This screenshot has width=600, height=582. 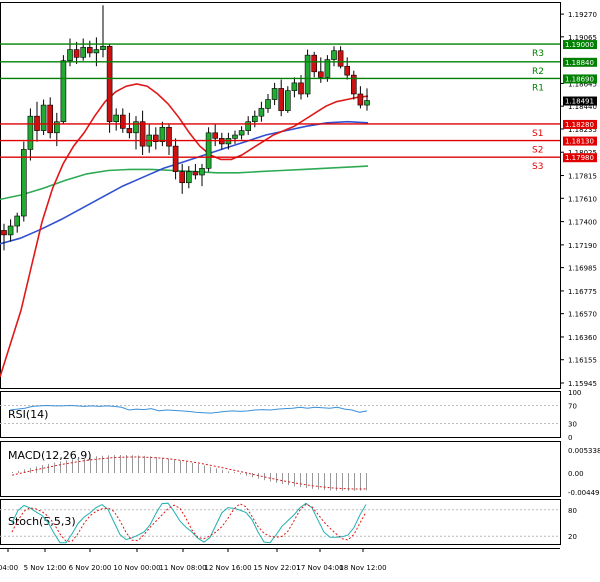 What do you see at coordinates (582, 223) in the screenshot?
I see `price-tick-label: 1.17400` at bounding box center [582, 223].